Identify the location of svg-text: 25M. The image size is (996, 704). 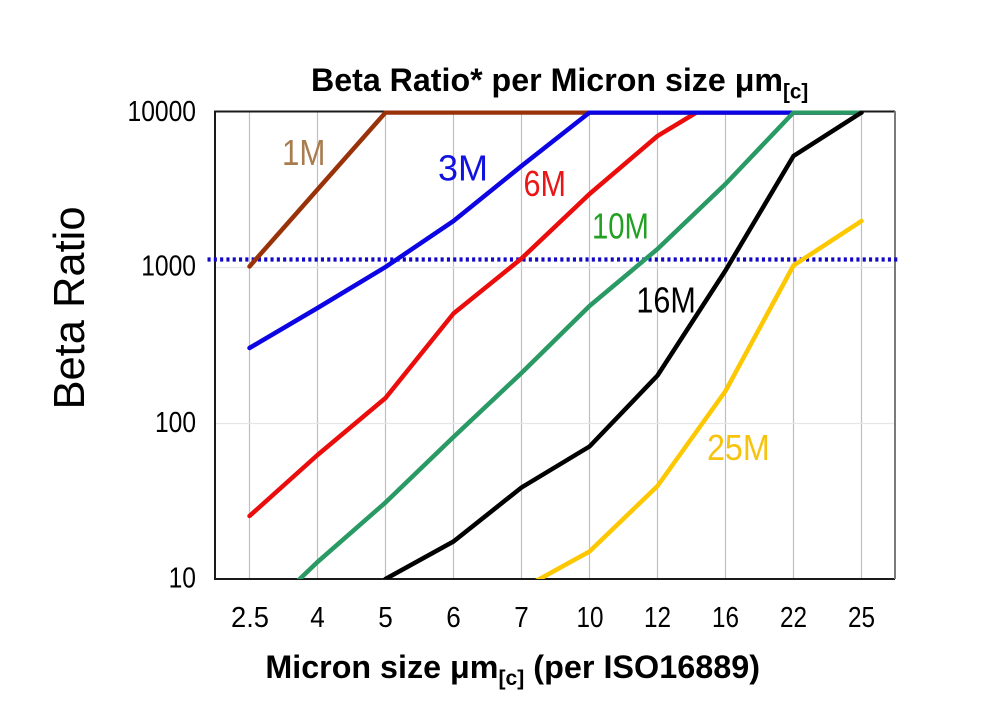
(738, 447).